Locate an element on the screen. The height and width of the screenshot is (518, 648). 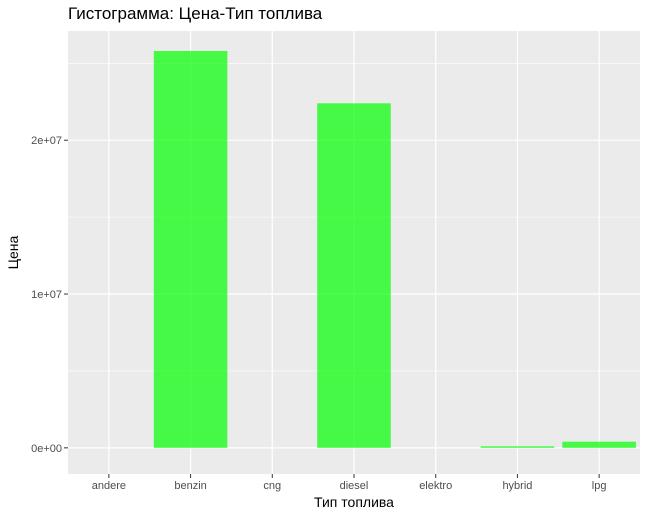
bar-hybrid is located at coordinates (517, 447).